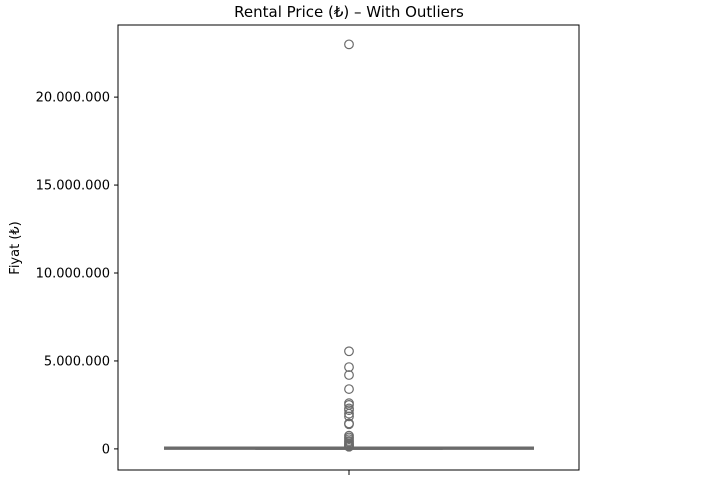 This screenshot has width=714, height=481. I want to click on y-tick-label: 15.000.000, so click(73, 186).